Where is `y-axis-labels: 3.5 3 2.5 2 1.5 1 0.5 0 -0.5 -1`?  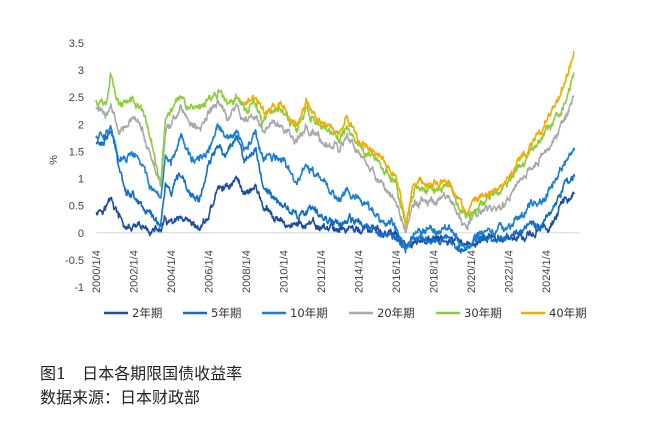 y-axis-labels: 3.5 3 2.5 2 1.5 1 0.5 0 -0.5 -1 is located at coordinates (74, 166).